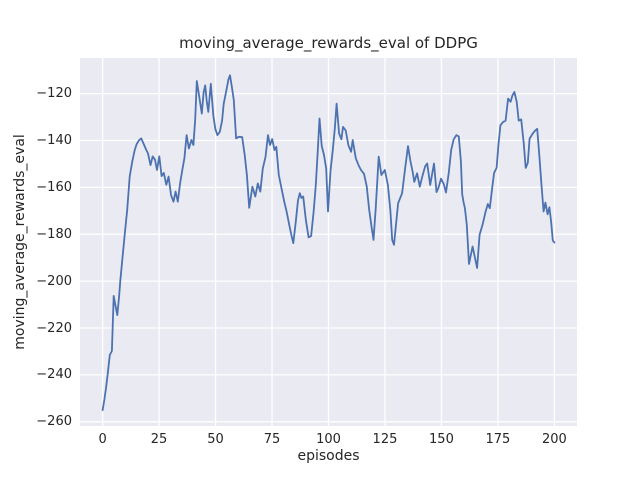 This screenshot has width=640, height=480. Describe the element at coordinates (54, 375) in the screenshot. I see `y-tick-label: −240` at that location.